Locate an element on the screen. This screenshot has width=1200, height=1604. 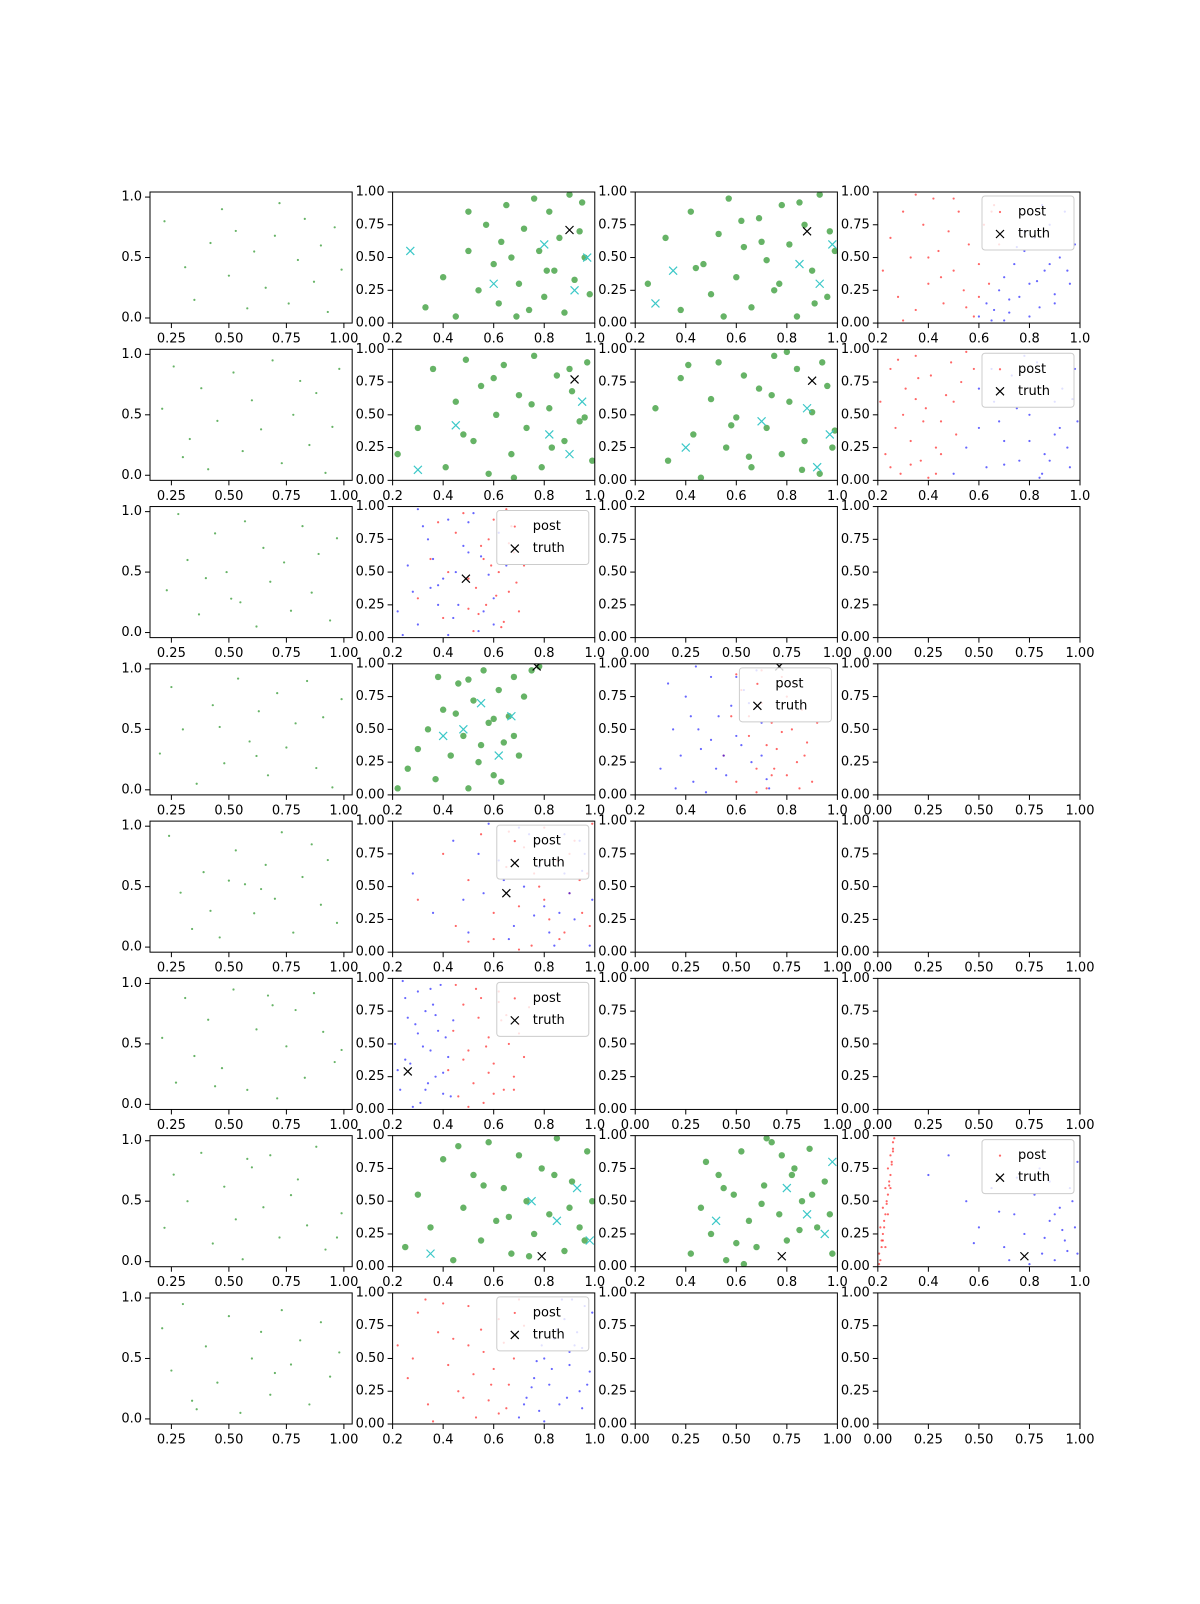
legend-box is located at coordinates (543, 1009).